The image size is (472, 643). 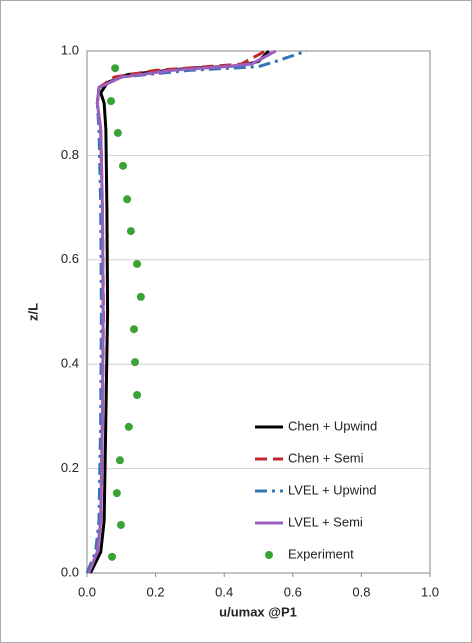 What do you see at coordinates (332, 489) in the screenshot?
I see `legend-label: LVEL + Upwind` at bounding box center [332, 489].